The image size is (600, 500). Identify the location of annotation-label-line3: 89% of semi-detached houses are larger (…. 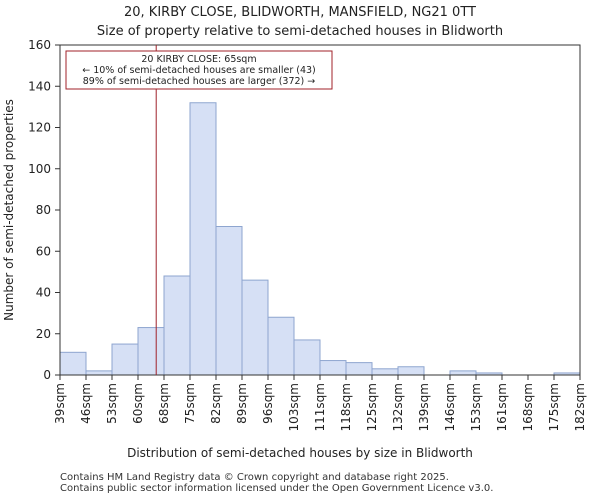
(199, 81).